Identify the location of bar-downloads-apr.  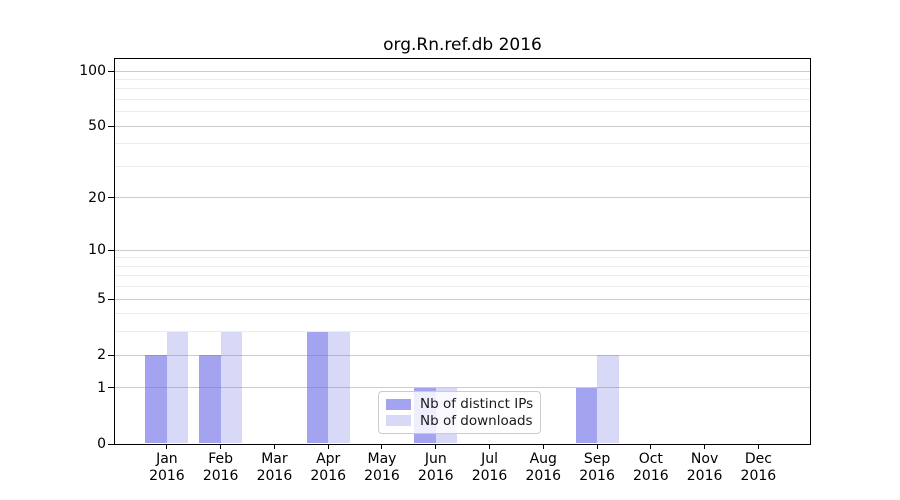
(339, 387).